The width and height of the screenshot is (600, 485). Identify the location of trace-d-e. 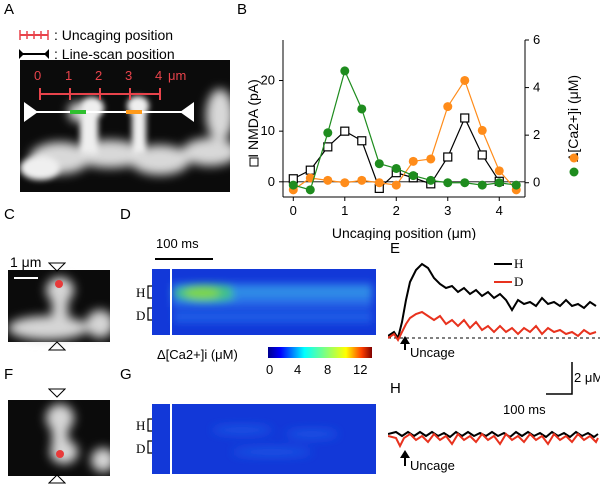
(492, 326).